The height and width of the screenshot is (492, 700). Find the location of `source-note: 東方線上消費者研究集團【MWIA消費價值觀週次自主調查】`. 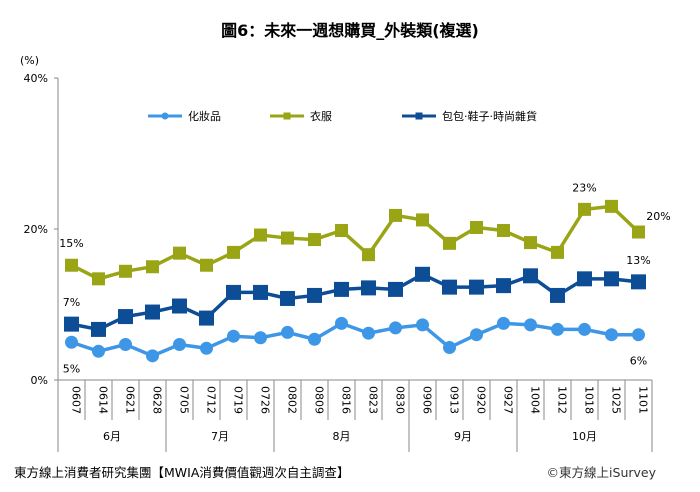

source-note: 東方線上消費者研究集團【MWIA消費價值觀週次自主調查】 is located at coordinates (182, 472).